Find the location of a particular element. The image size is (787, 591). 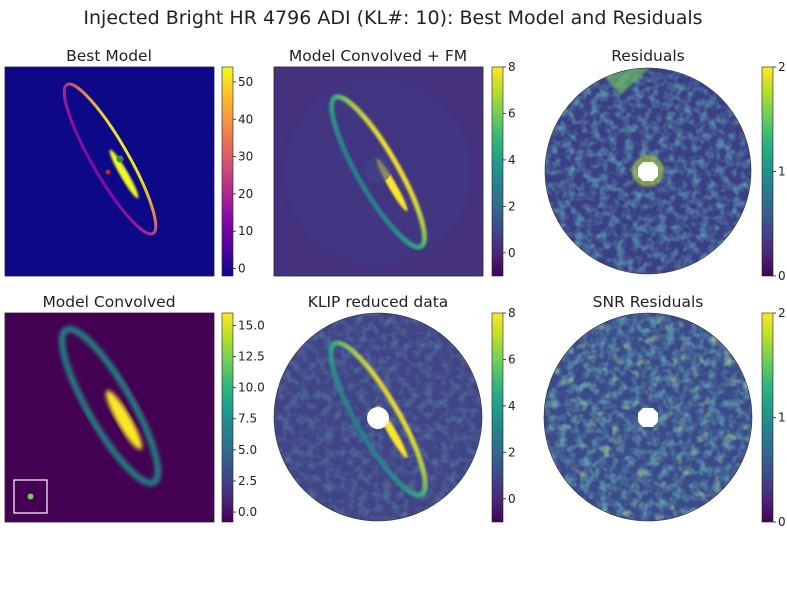

colorbar-tick-label: 50 is located at coordinates (245, 82).